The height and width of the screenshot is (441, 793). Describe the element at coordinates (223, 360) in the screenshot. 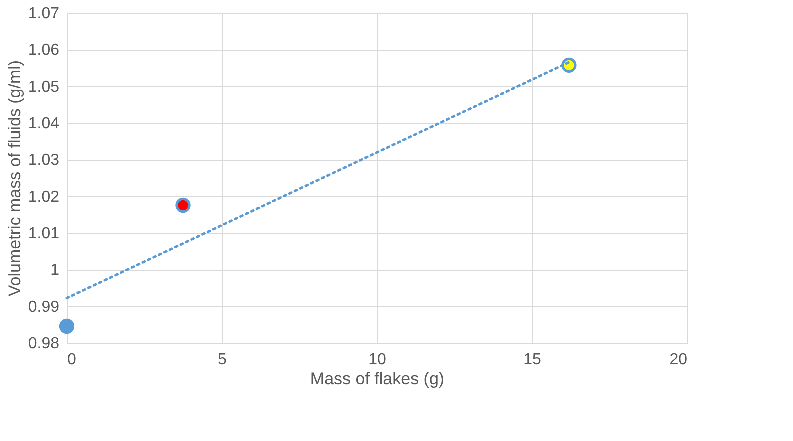

I see `x-tick-label: 5` at that location.